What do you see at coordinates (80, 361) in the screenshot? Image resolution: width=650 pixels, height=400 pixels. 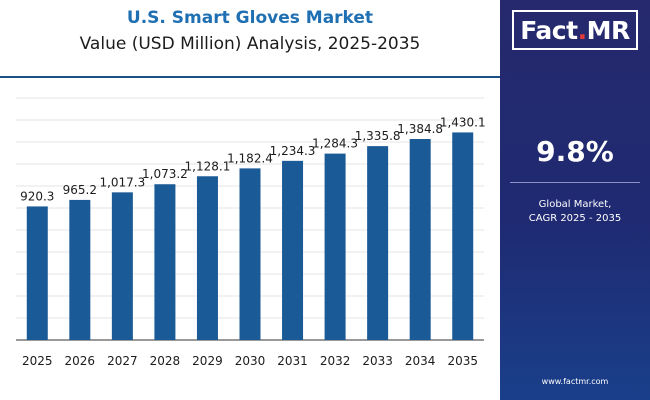 I see `x-tick-label: 2026` at bounding box center [80, 361].